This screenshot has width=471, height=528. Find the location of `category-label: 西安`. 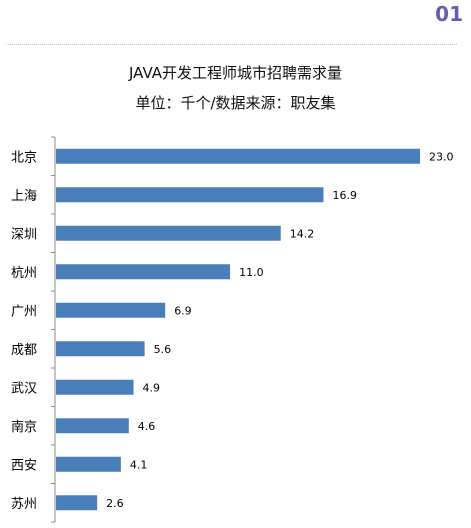

category-label: 西安 is located at coordinates (24, 465).